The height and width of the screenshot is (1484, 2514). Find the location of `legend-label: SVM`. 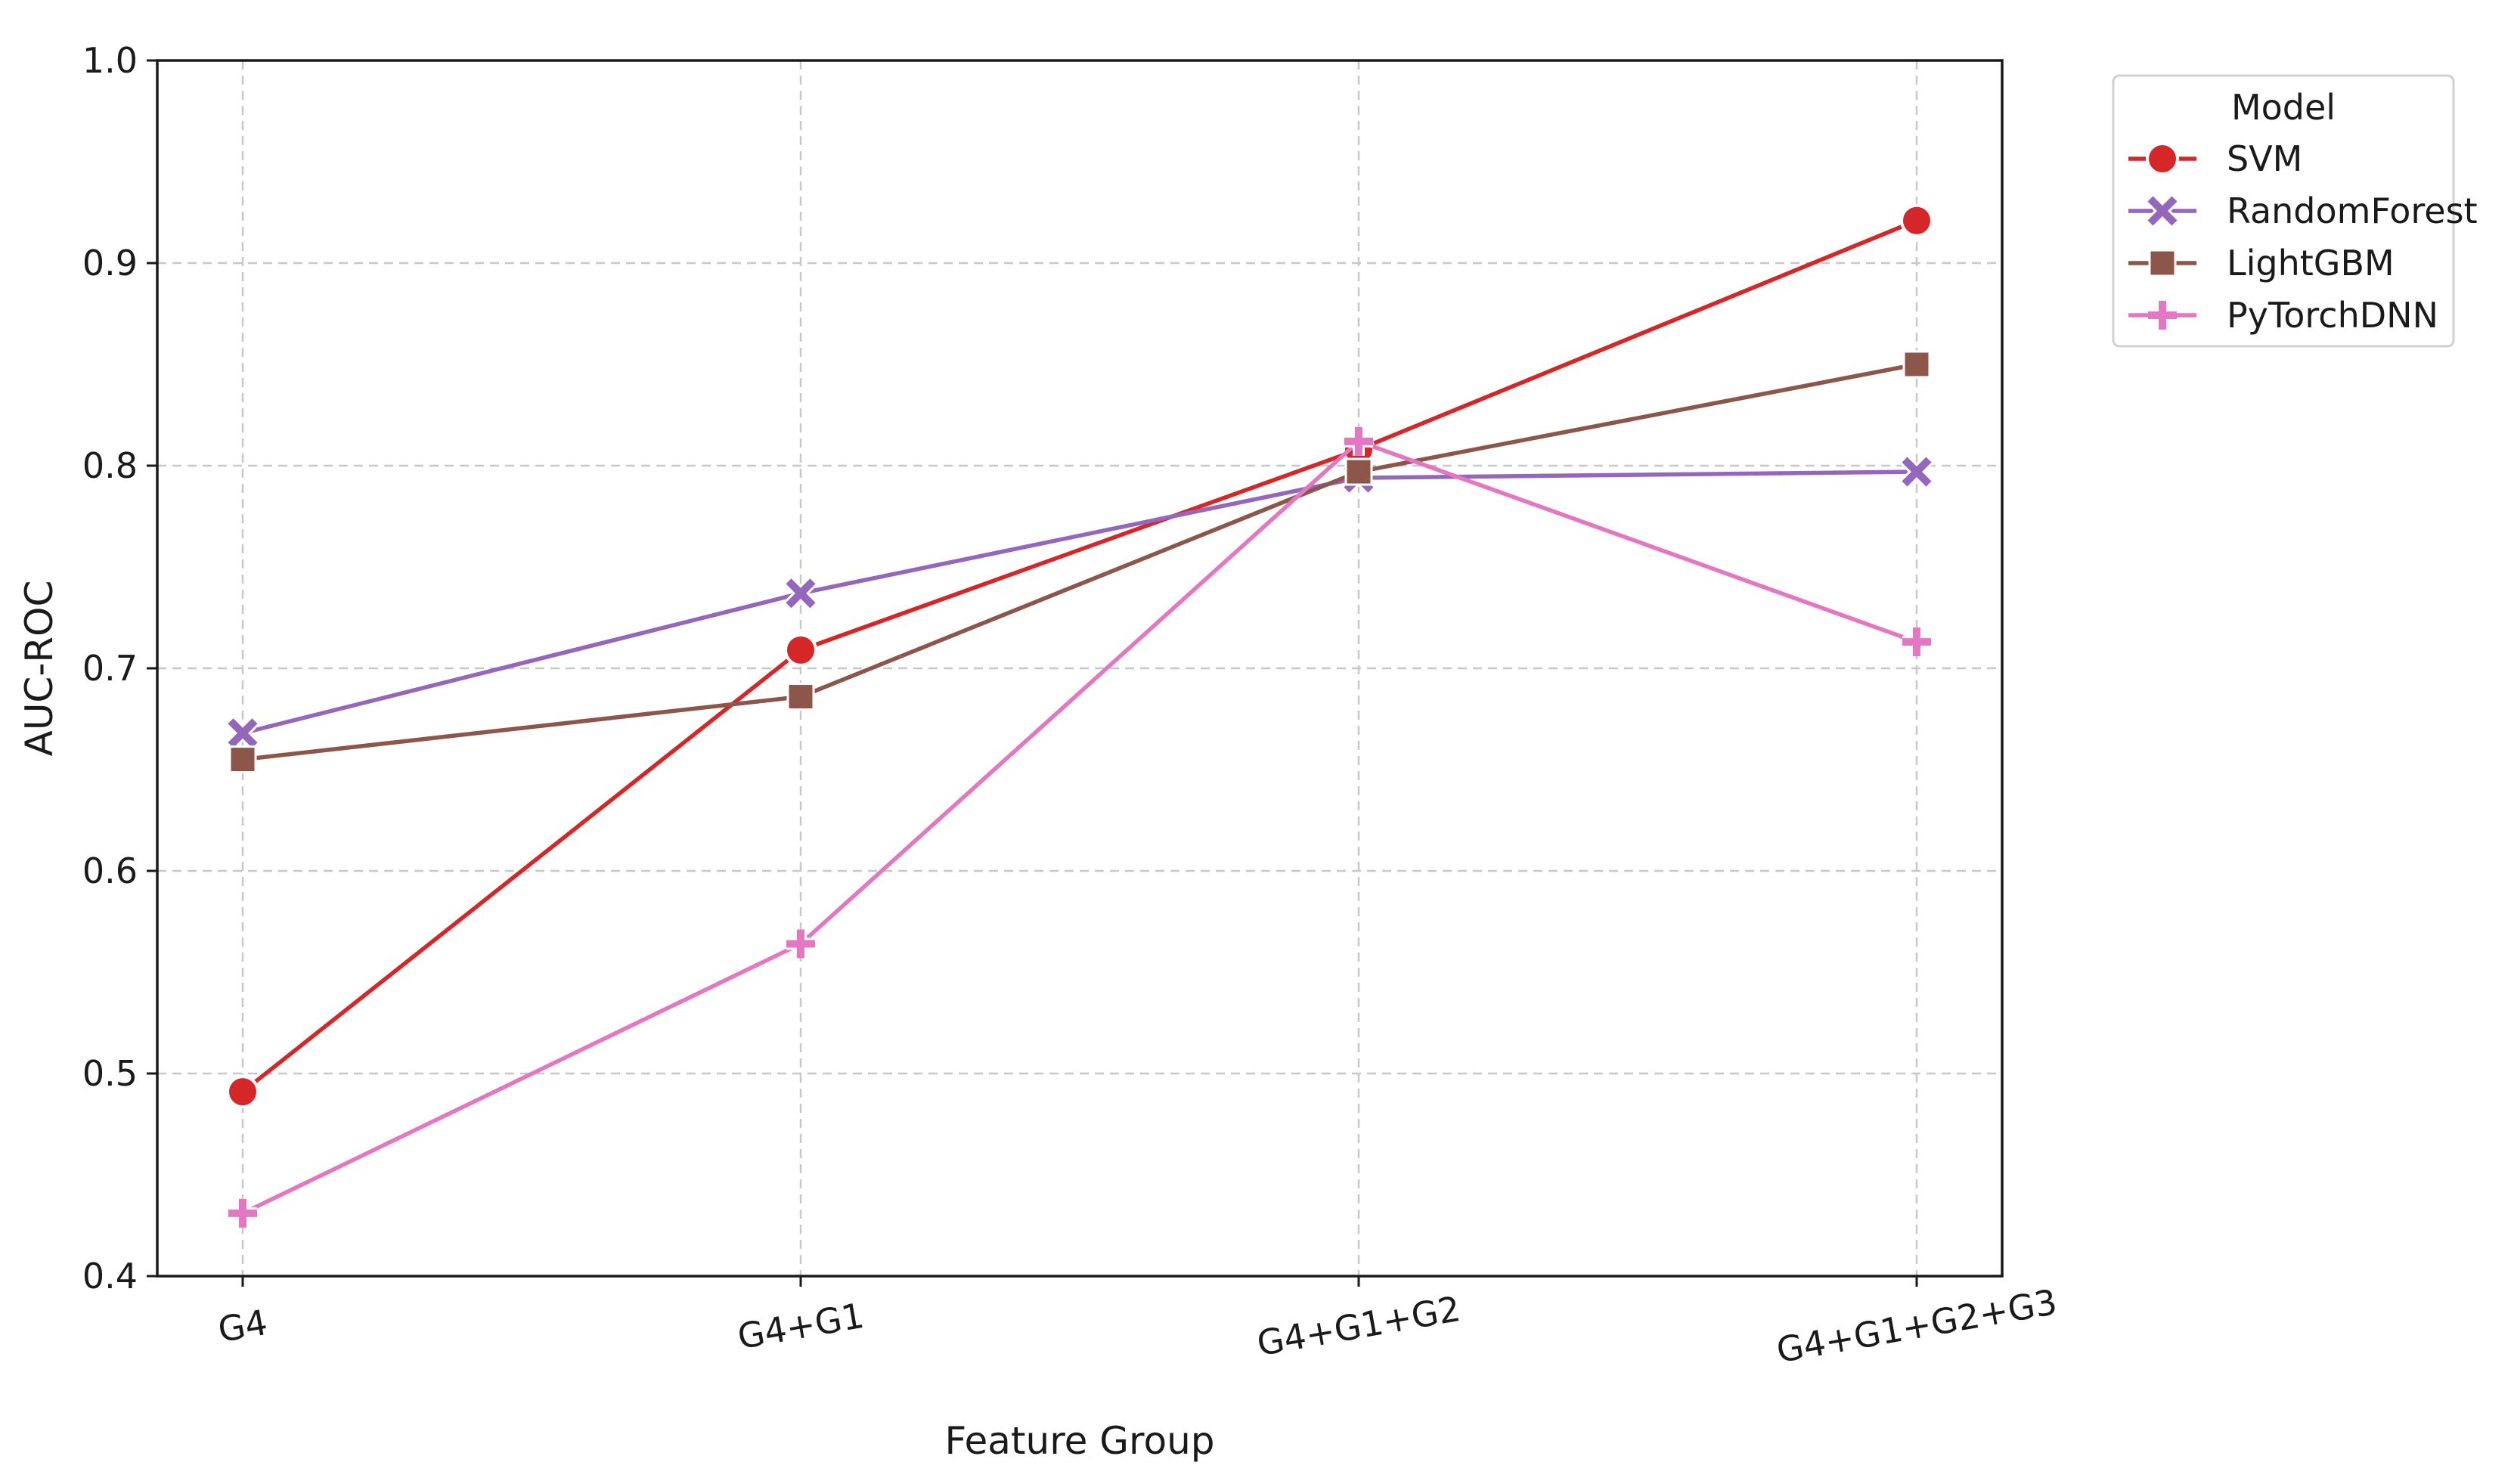

legend-label: SVM is located at coordinates (2264, 158).